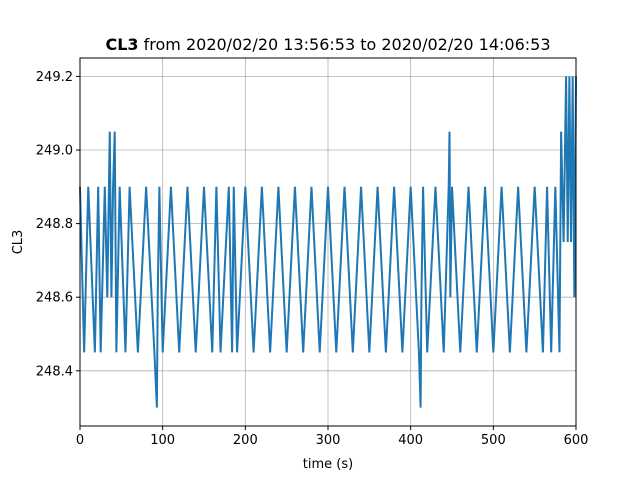  I want to click on x-tick-label: 100, so click(162, 440).